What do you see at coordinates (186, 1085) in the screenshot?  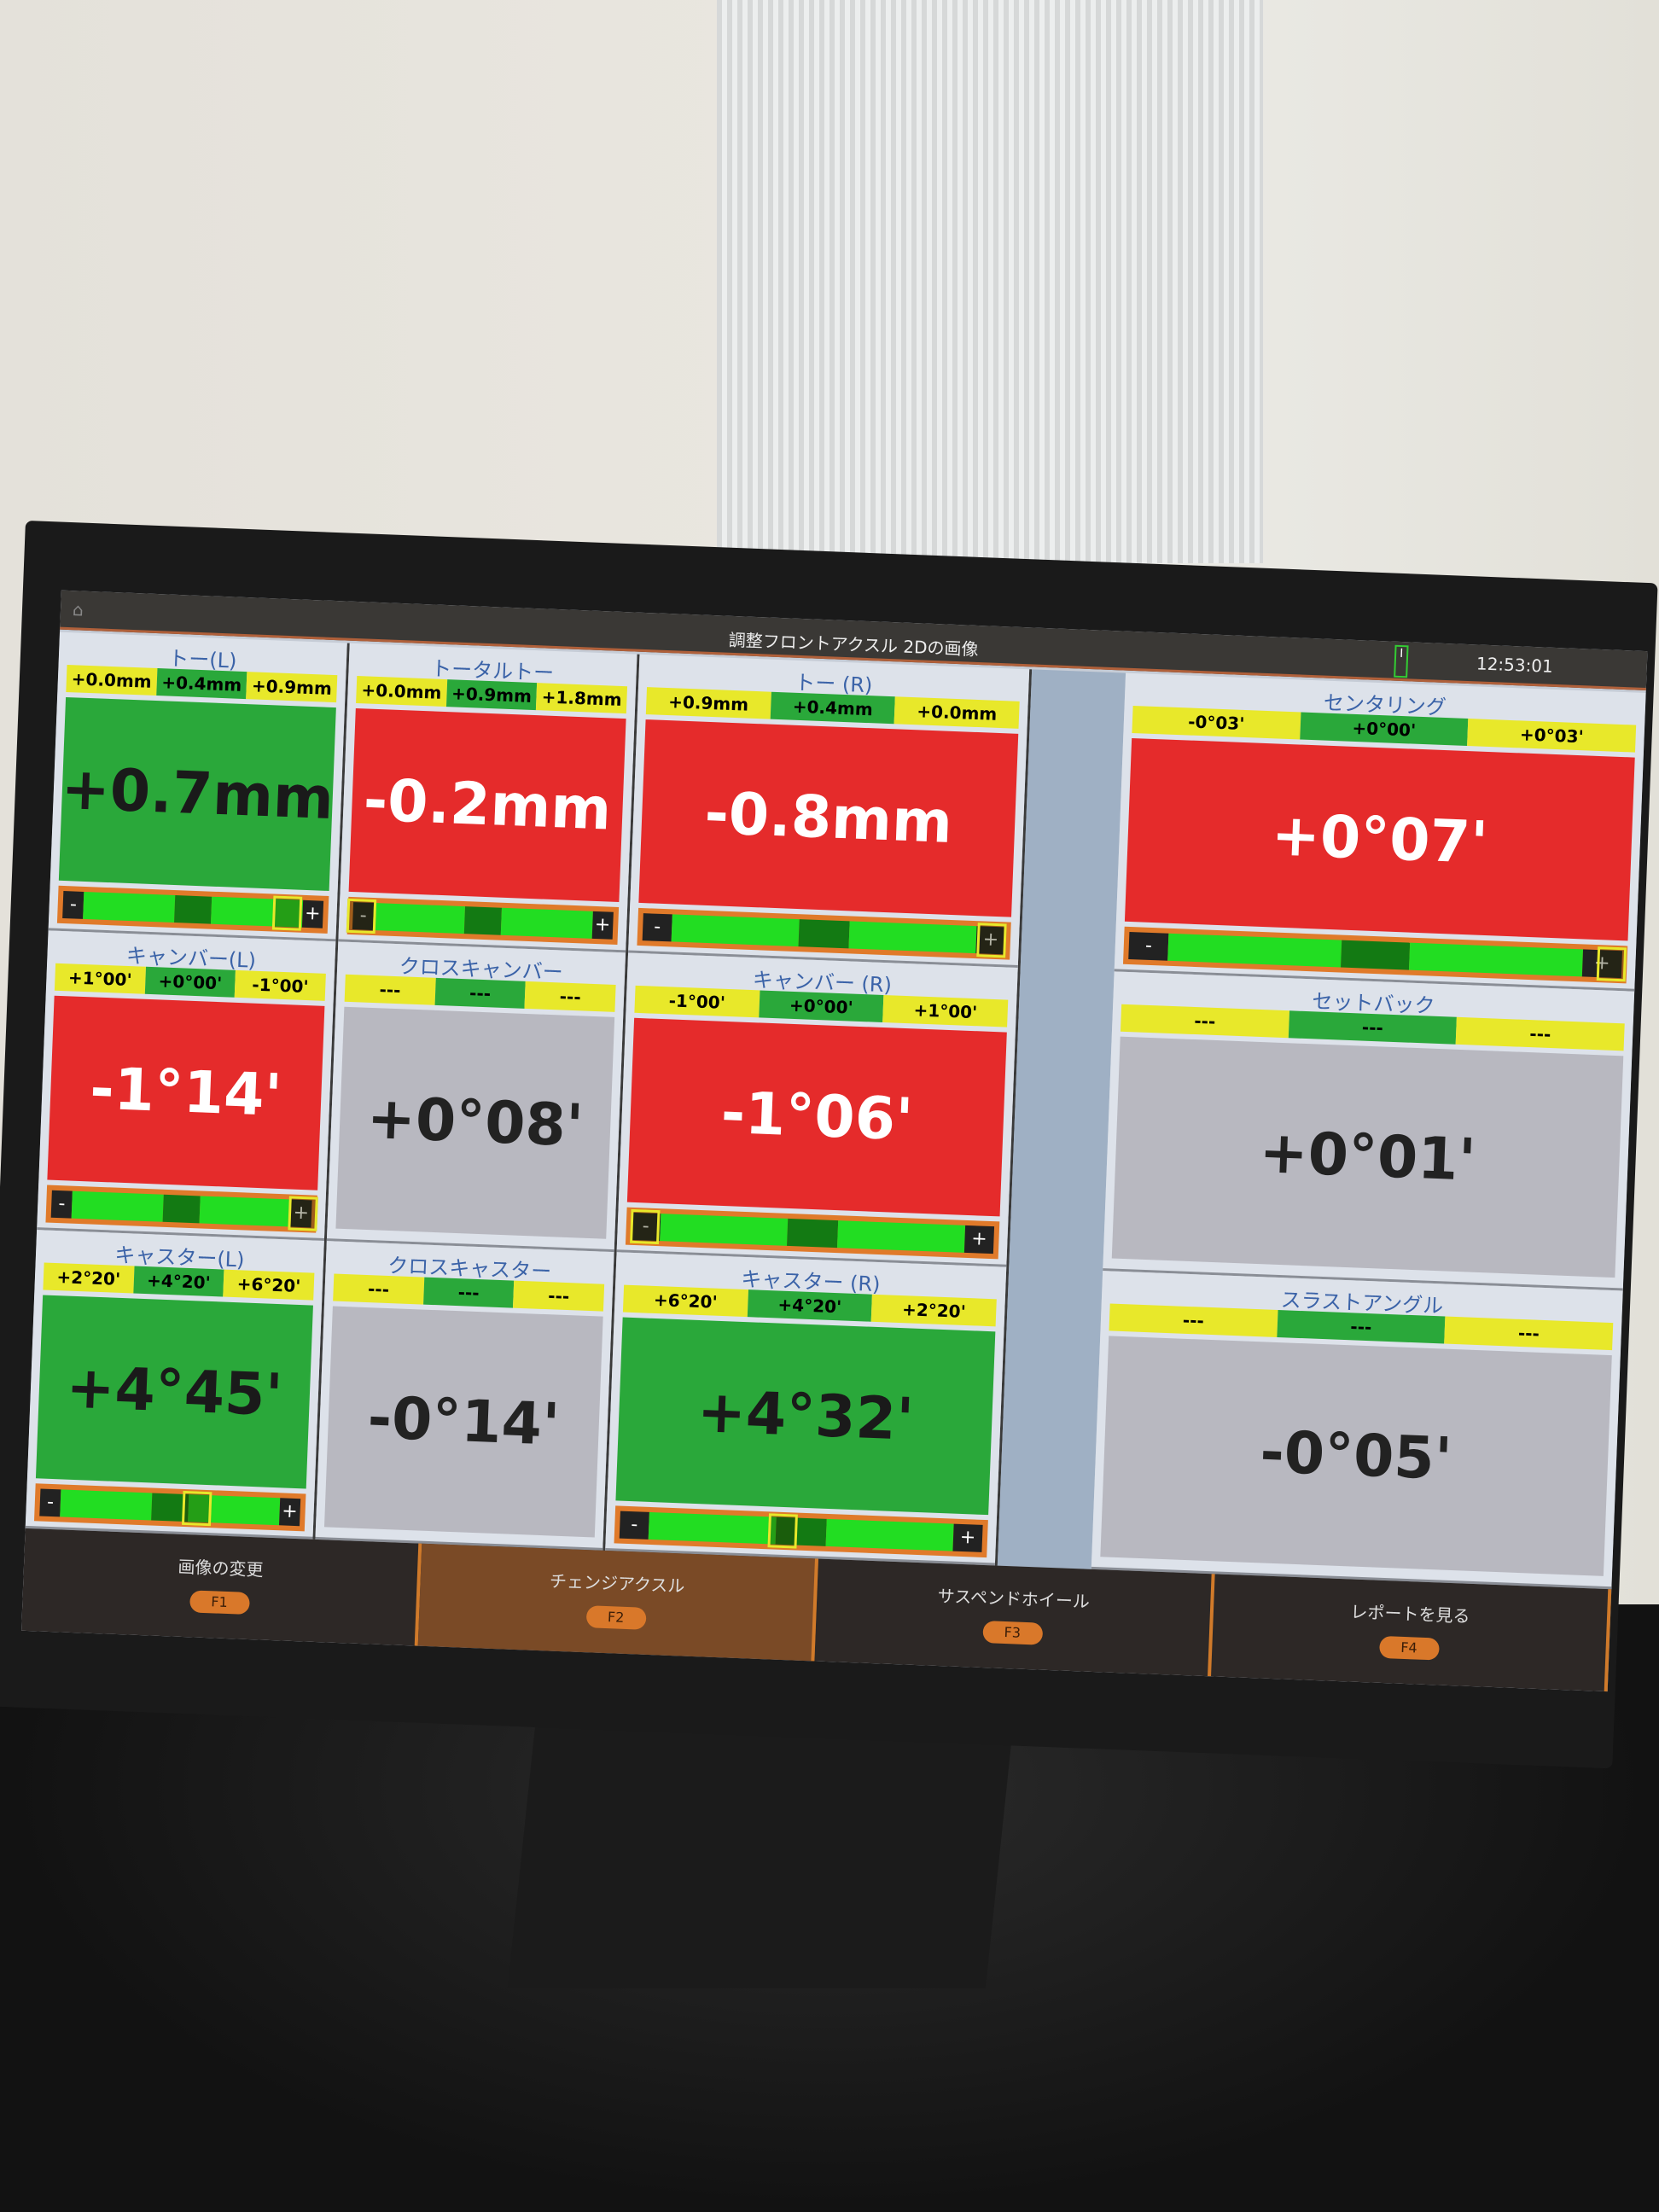 I see `measurement-panel: キャンバー(L) +1°00' +0°00' -1°00' -1°14' - +` at bounding box center [186, 1085].